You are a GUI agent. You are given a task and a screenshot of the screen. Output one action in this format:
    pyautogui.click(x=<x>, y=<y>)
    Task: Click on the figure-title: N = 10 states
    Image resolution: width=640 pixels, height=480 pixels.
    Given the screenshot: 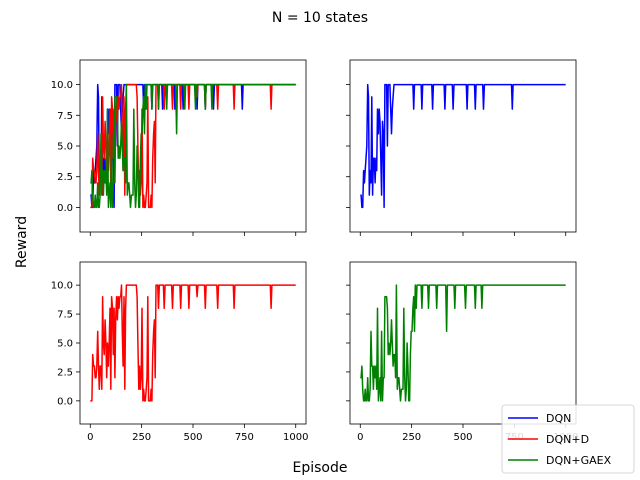 What is the action you would take?
    pyautogui.click(x=320, y=18)
    